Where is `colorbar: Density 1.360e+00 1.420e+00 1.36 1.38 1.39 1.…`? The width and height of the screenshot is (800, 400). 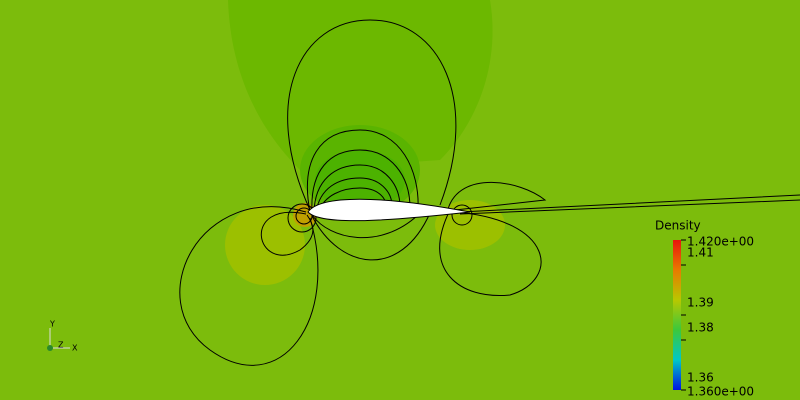 colorbar: Density 1.360e+00 1.420e+00 1.36 1.38 1.39 1.… is located at coordinates (704, 309).